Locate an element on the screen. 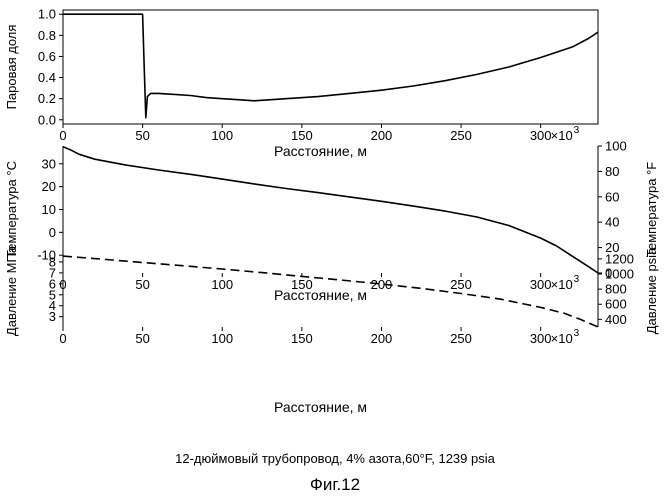 This screenshot has height=500, width=670. y-tick-label: 0.4 is located at coordinates (47, 77).